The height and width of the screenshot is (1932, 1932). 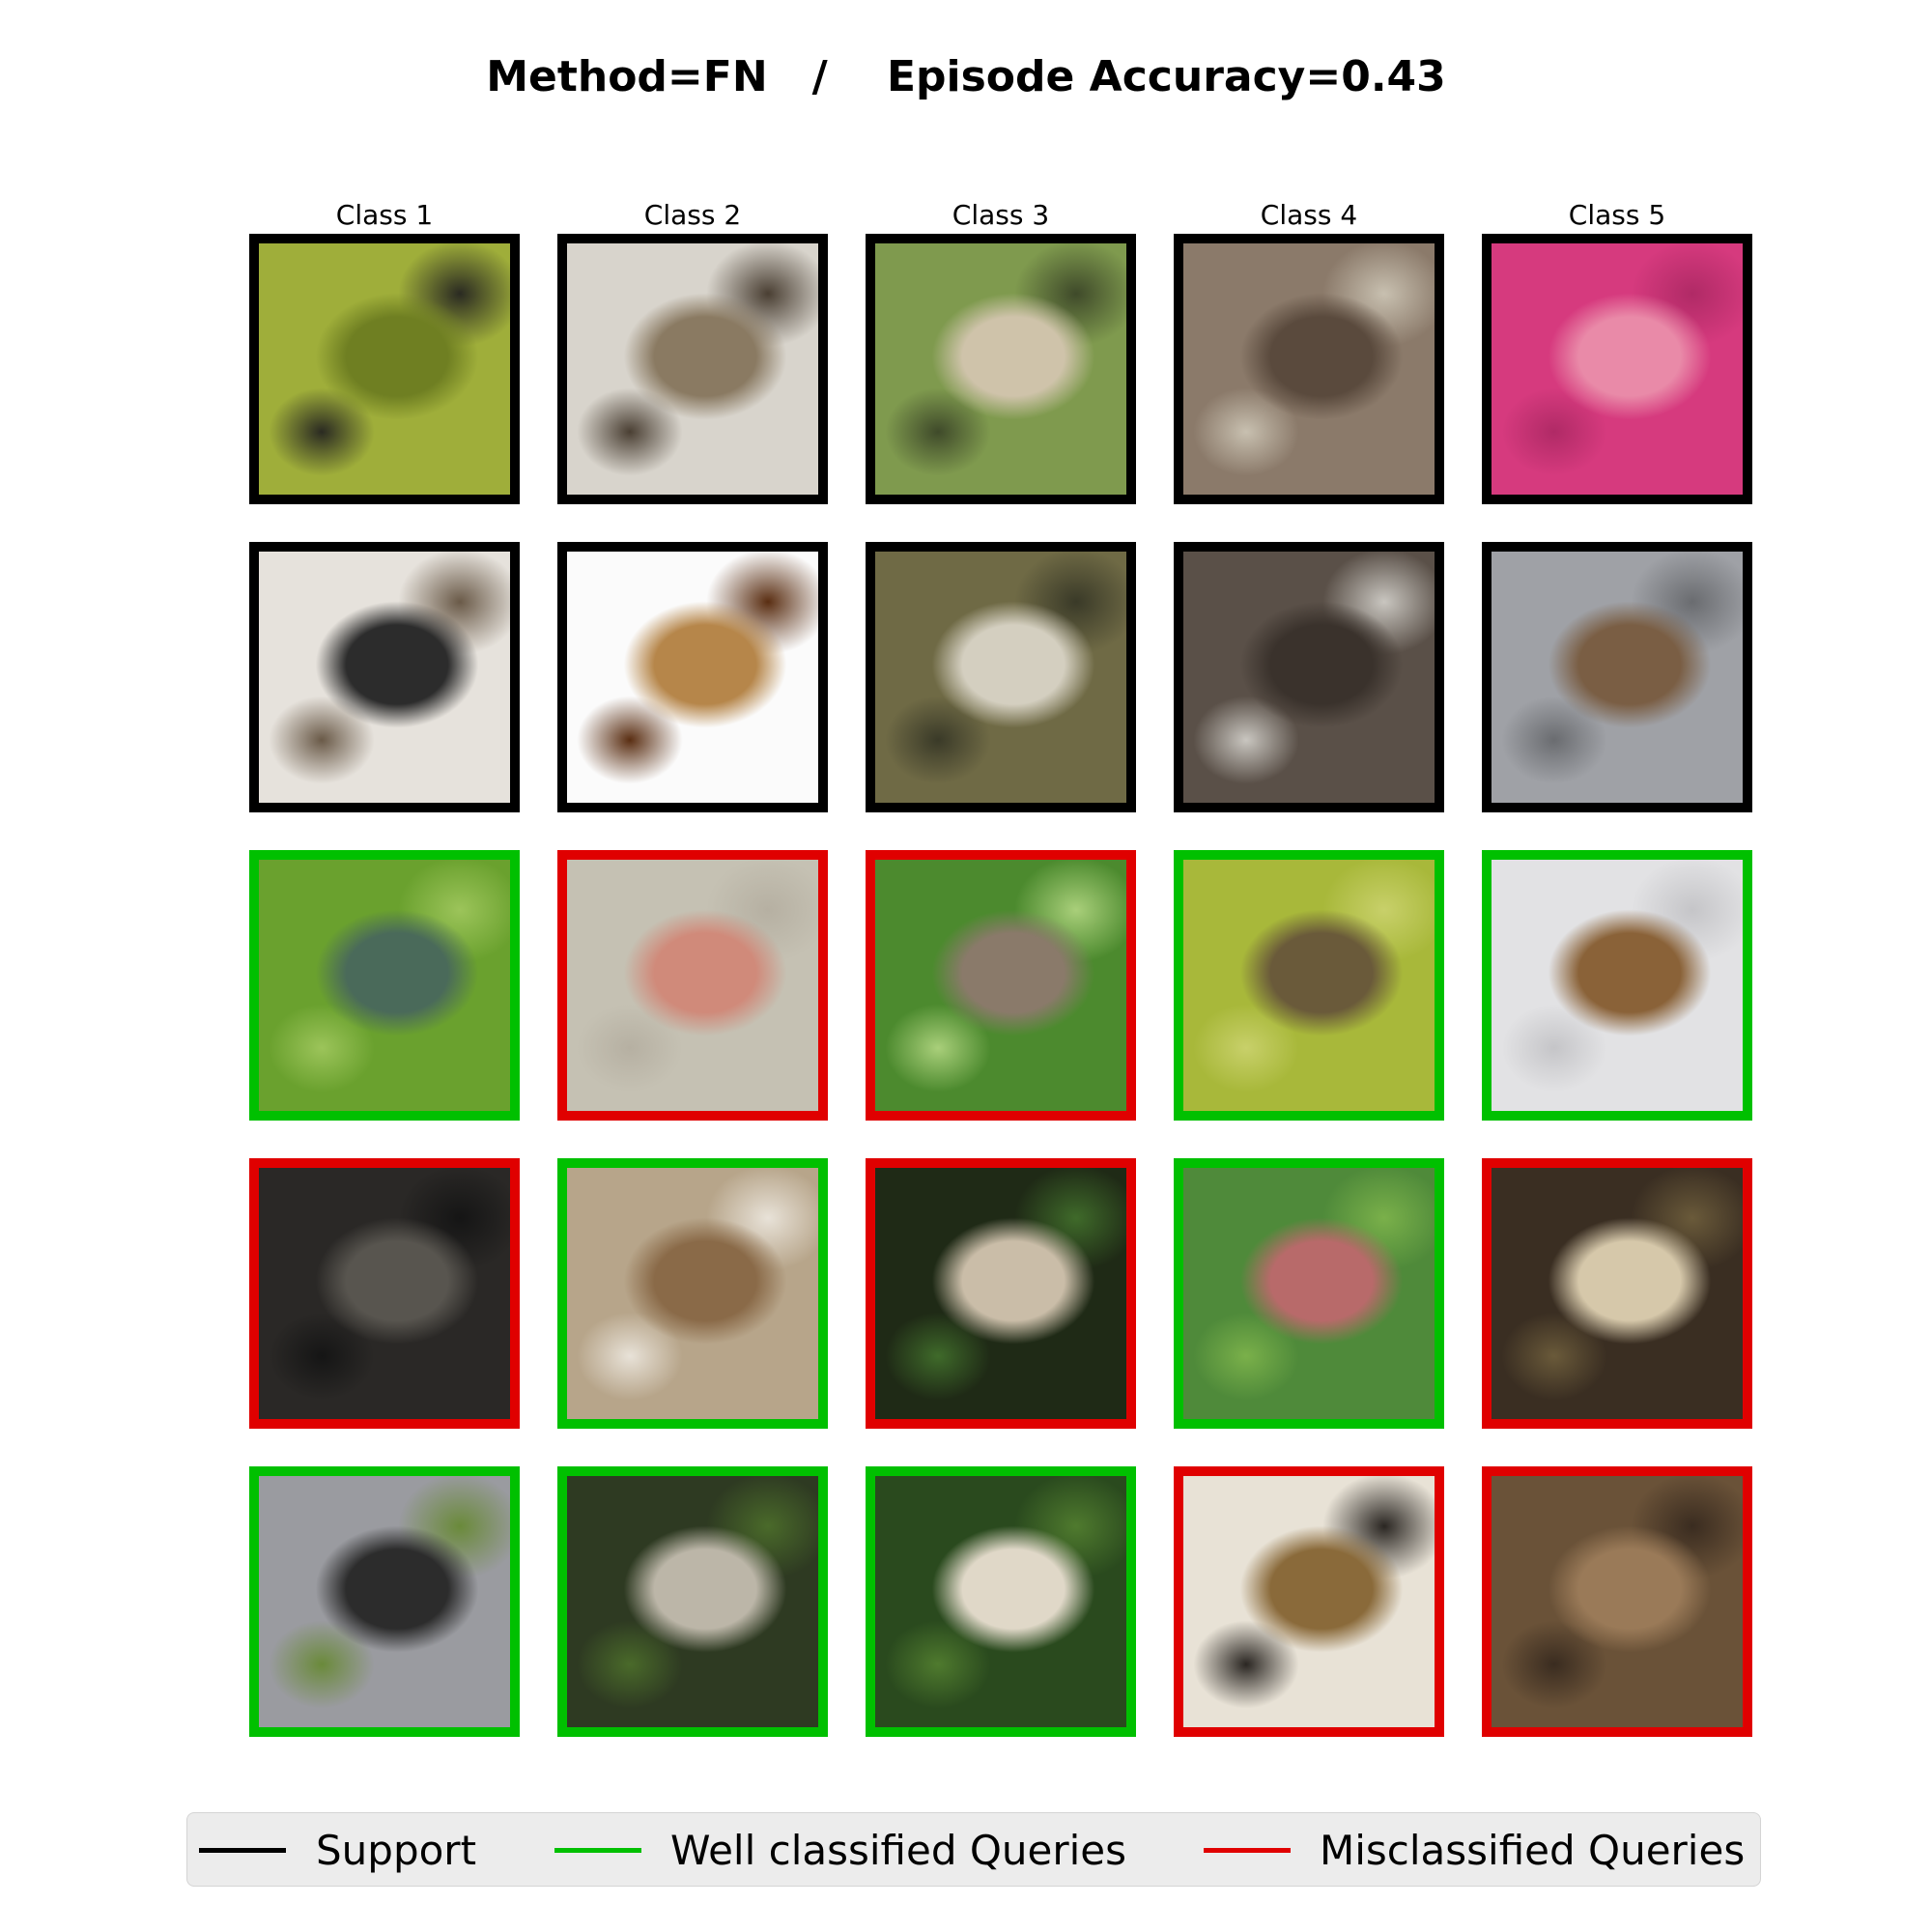 I want to click on support-image-r1-c5, so click(x=1617, y=369).